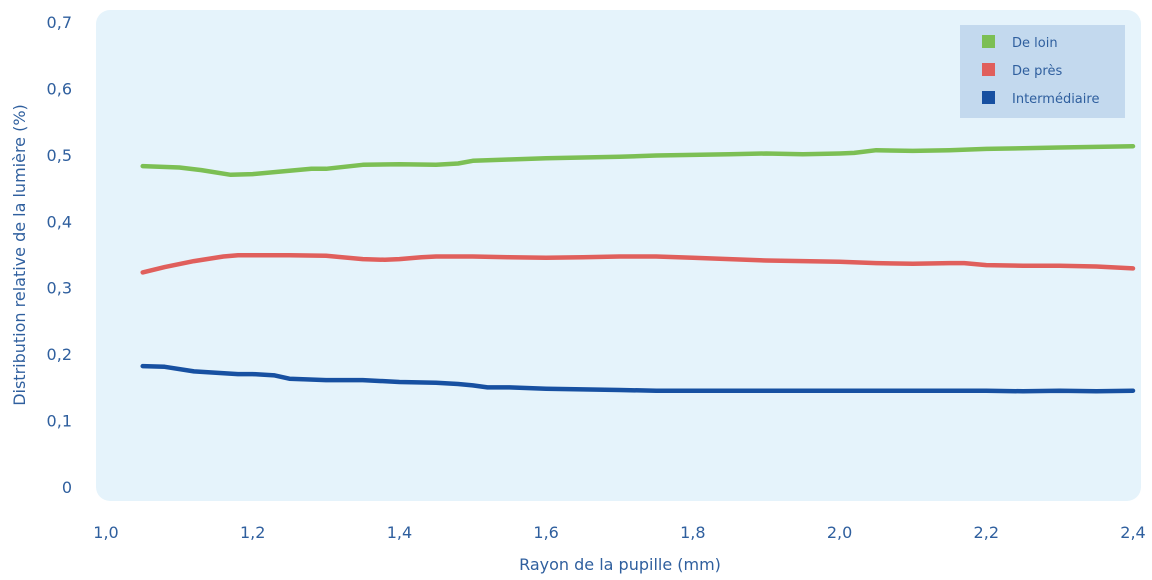  I want to click on legend-label: De loin, so click(1035, 43).